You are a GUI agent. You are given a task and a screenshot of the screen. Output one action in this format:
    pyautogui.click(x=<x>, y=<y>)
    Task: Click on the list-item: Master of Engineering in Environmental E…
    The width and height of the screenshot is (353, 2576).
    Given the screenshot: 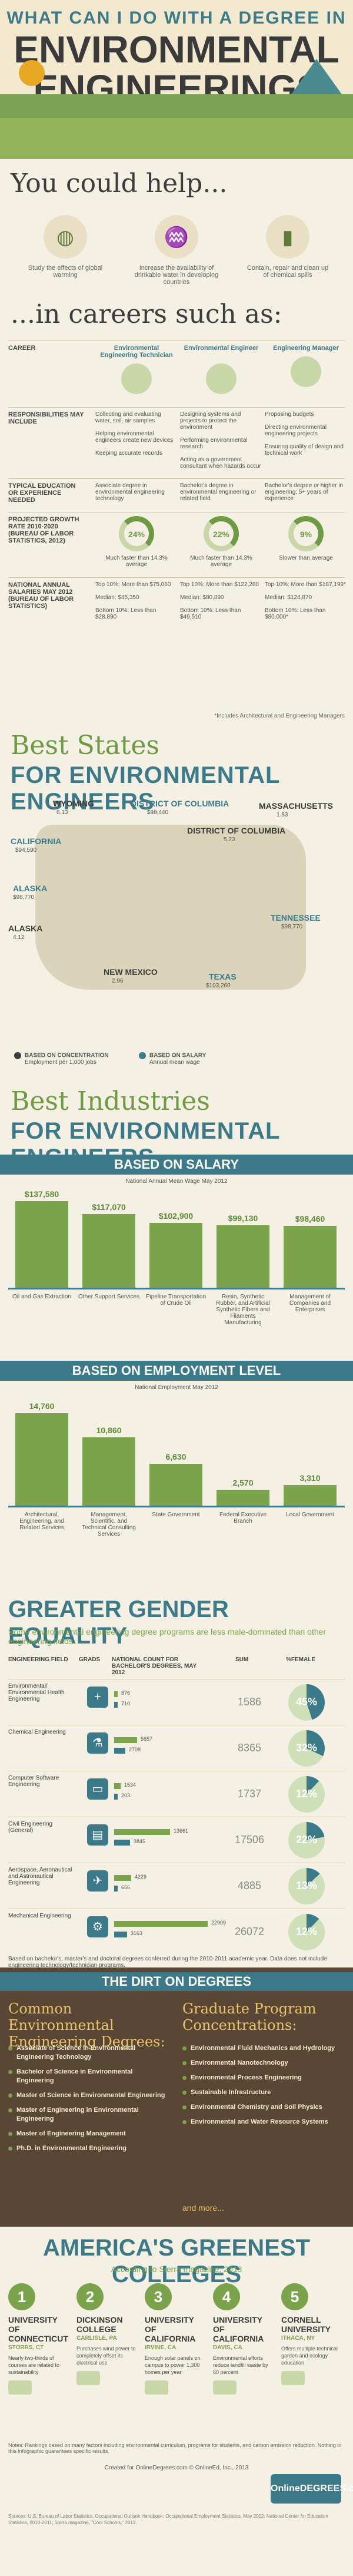 What is the action you would take?
    pyautogui.click(x=88, y=2115)
    